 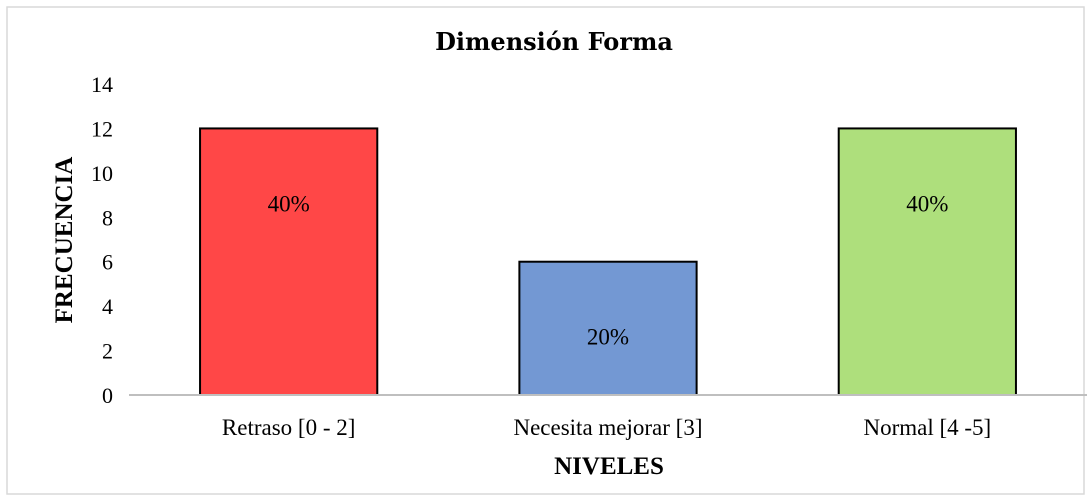 What do you see at coordinates (107, 262) in the screenshot?
I see `y-tick-label: 6` at bounding box center [107, 262].